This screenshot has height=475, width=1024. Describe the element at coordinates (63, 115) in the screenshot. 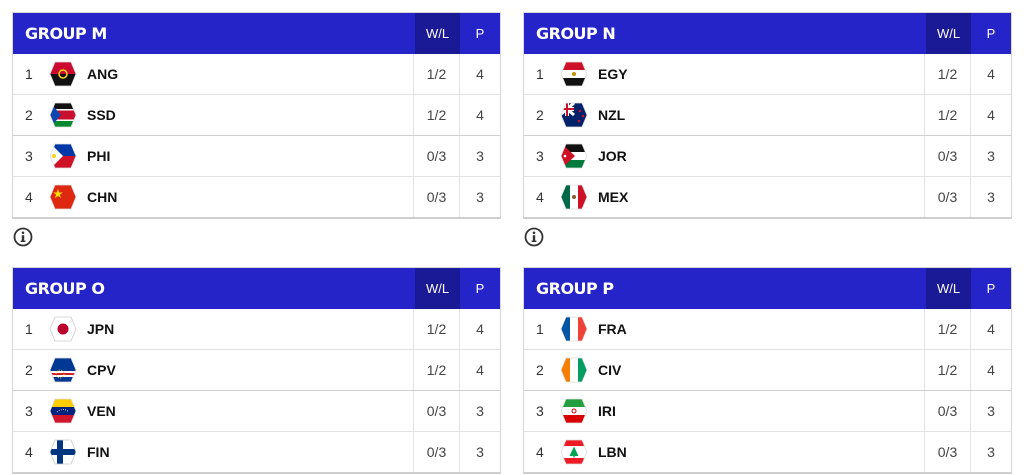

I see `south-sudan-flag-icon` at that location.